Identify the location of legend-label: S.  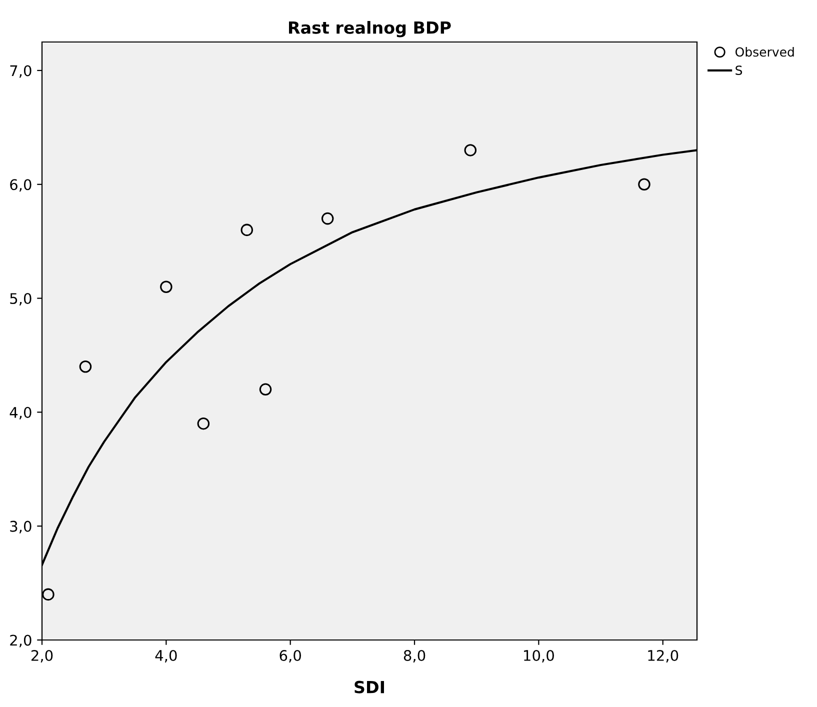
(739, 71).